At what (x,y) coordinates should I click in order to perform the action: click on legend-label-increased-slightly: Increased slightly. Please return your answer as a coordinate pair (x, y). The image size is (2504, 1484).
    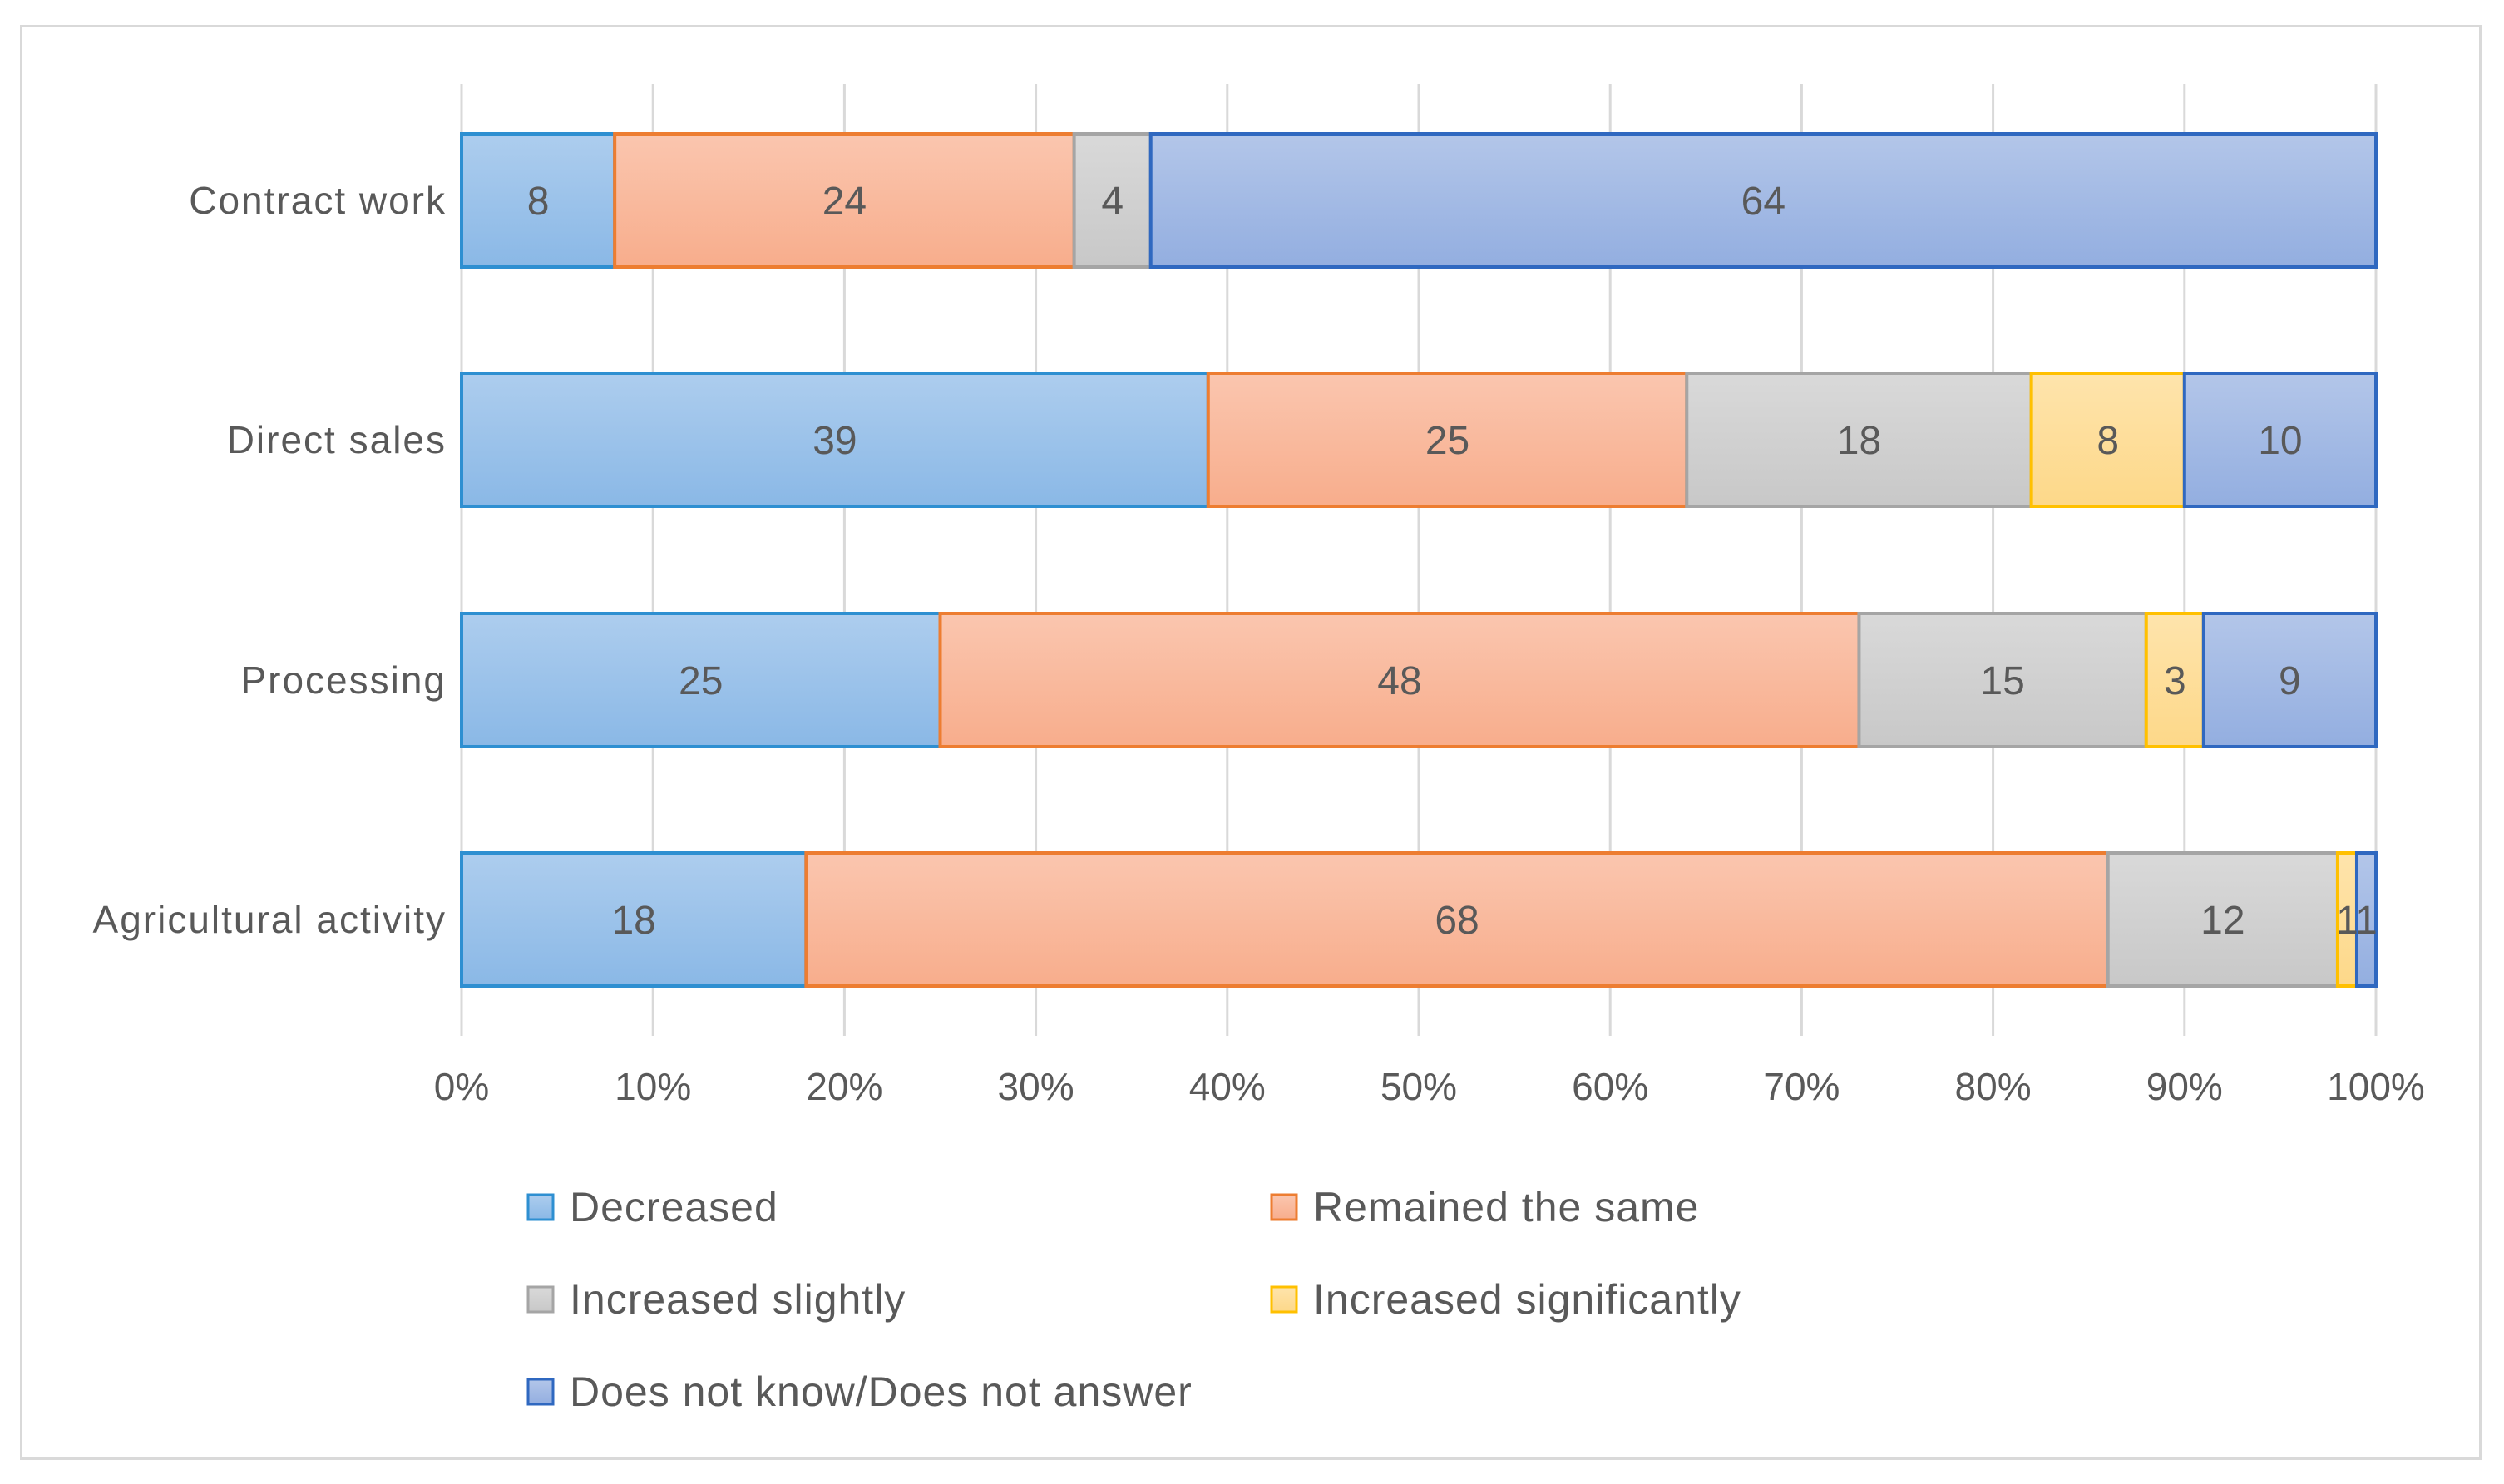
    Looking at the image, I should click on (738, 1299).